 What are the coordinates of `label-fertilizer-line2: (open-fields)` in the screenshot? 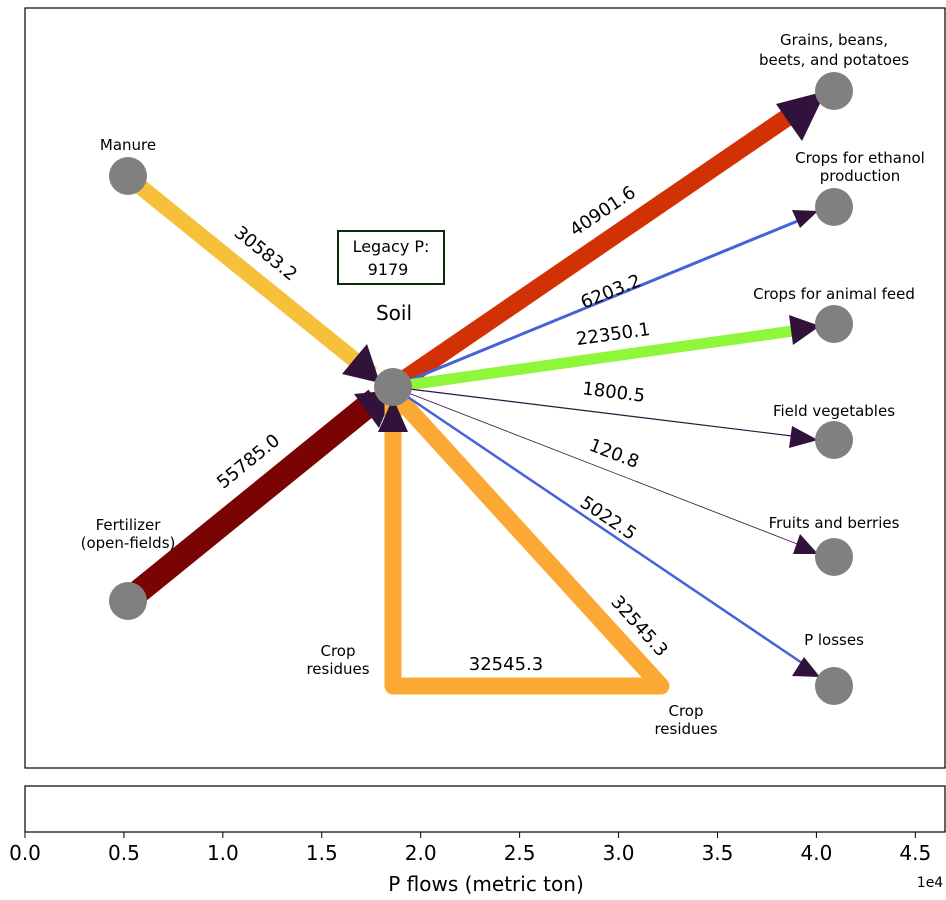 It's located at (128, 543).